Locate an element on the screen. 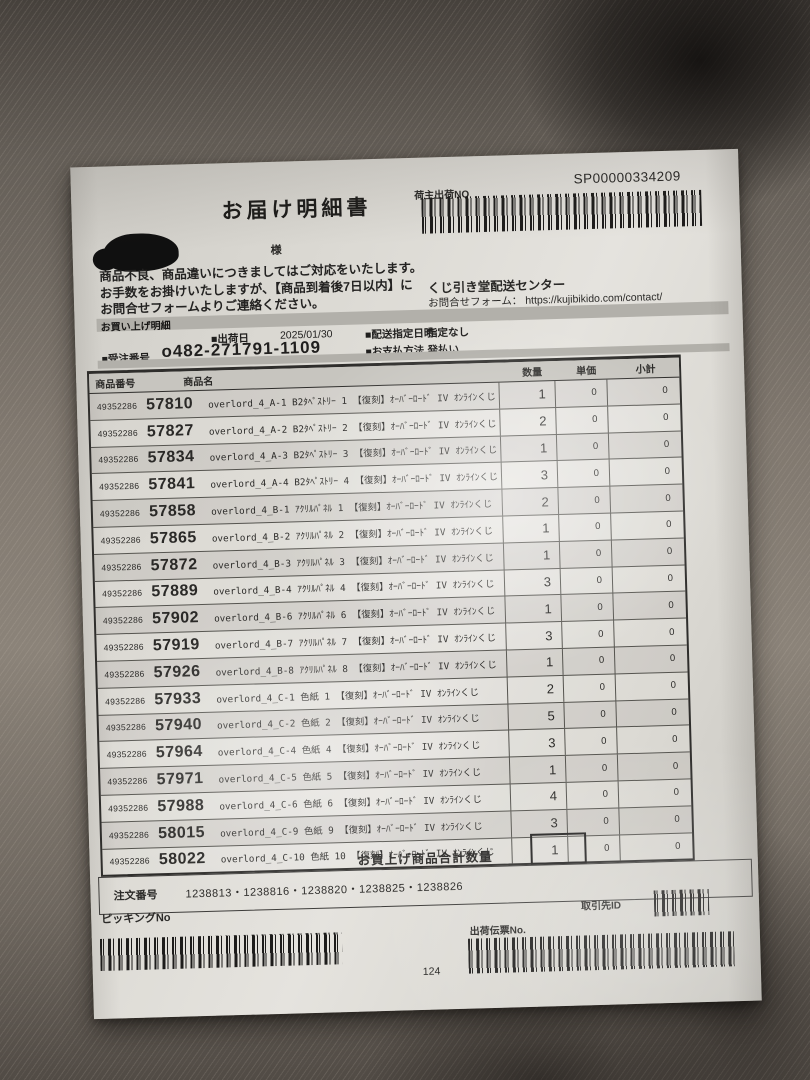 The height and width of the screenshot is (1080, 810). header-quantity: 数量 is located at coordinates (532, 373).